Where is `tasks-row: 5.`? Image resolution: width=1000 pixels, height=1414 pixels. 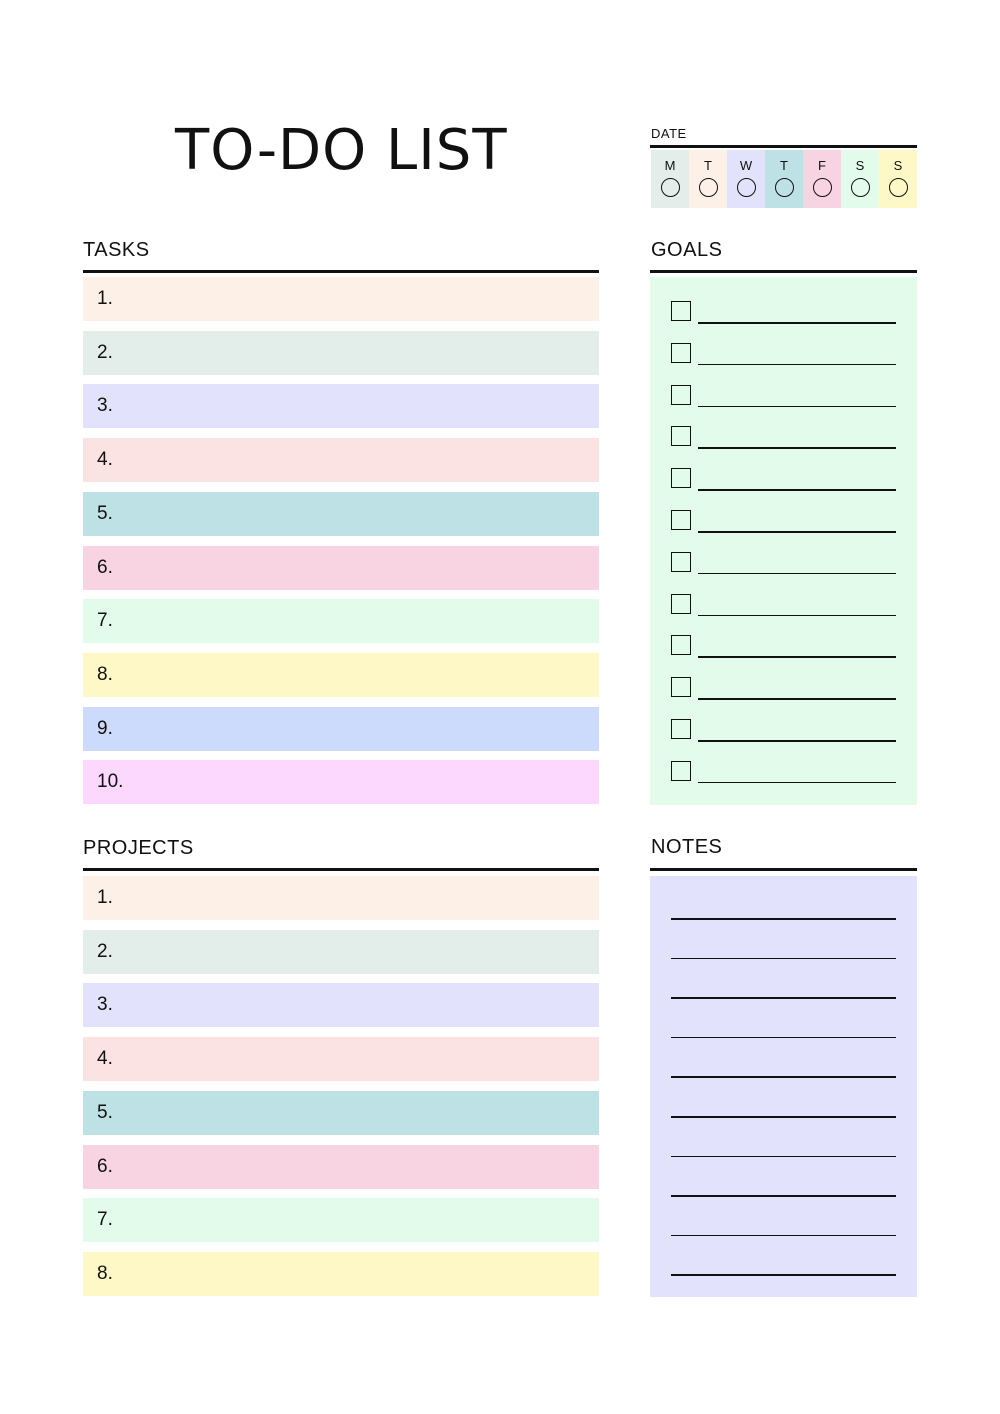
tasks-row: 5. is located at coordinates (341, 513).